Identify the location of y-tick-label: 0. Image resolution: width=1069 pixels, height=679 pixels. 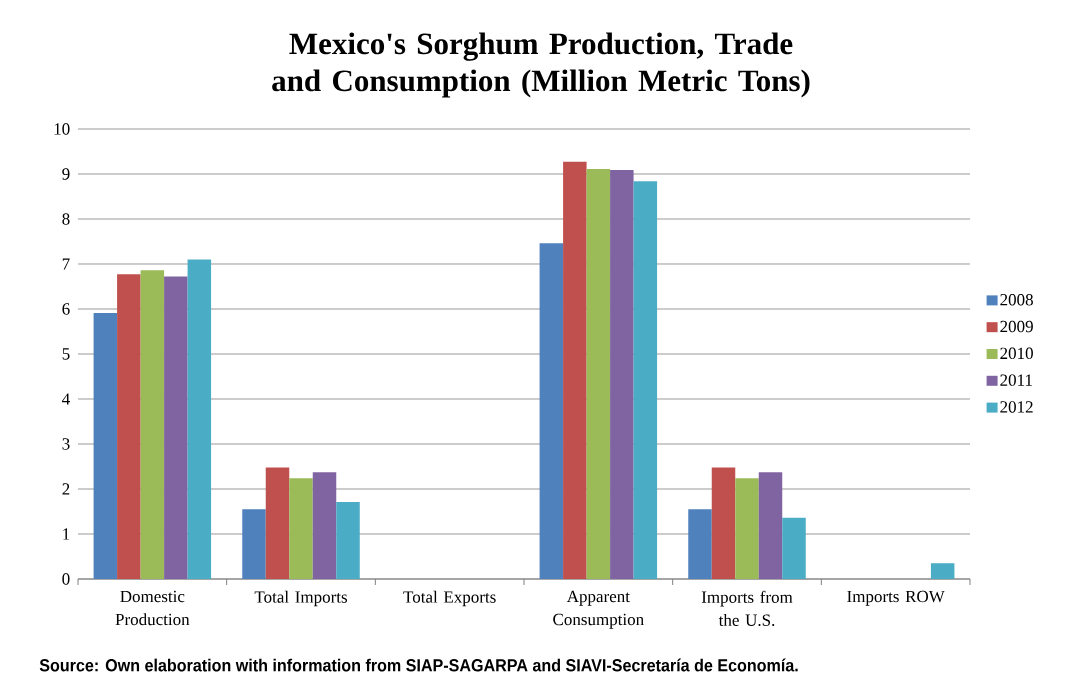
(66, 579).